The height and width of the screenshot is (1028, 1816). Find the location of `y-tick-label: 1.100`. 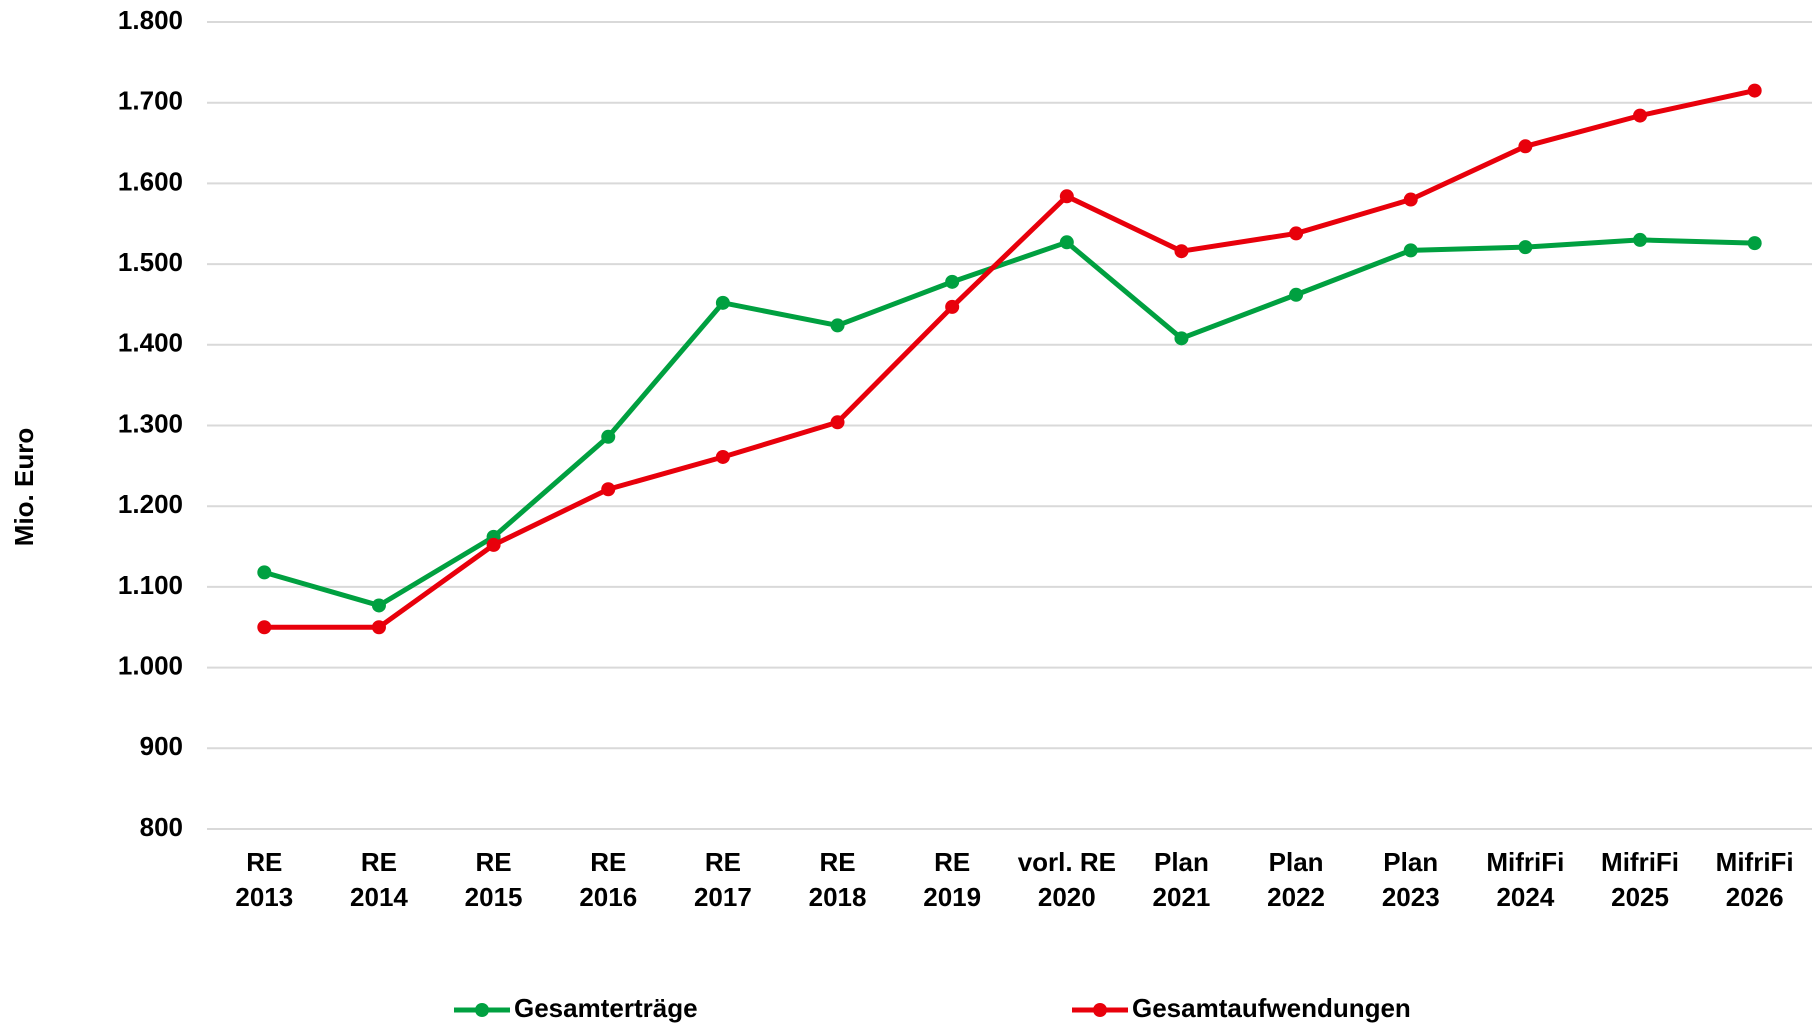

y-tick-label: 1.100 is located at coordinates (150, 585).